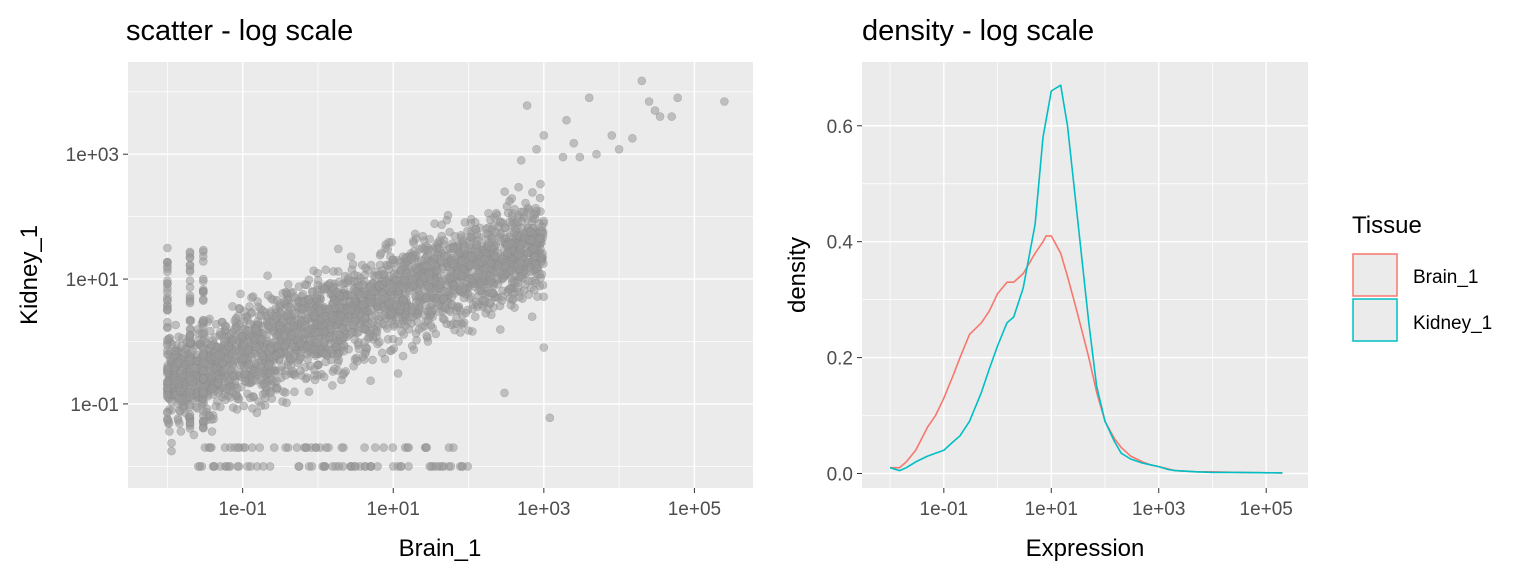 The image size is (1536, 576). I want to click on scatter-x-tick-label: 1e-01, so click(242, 509).